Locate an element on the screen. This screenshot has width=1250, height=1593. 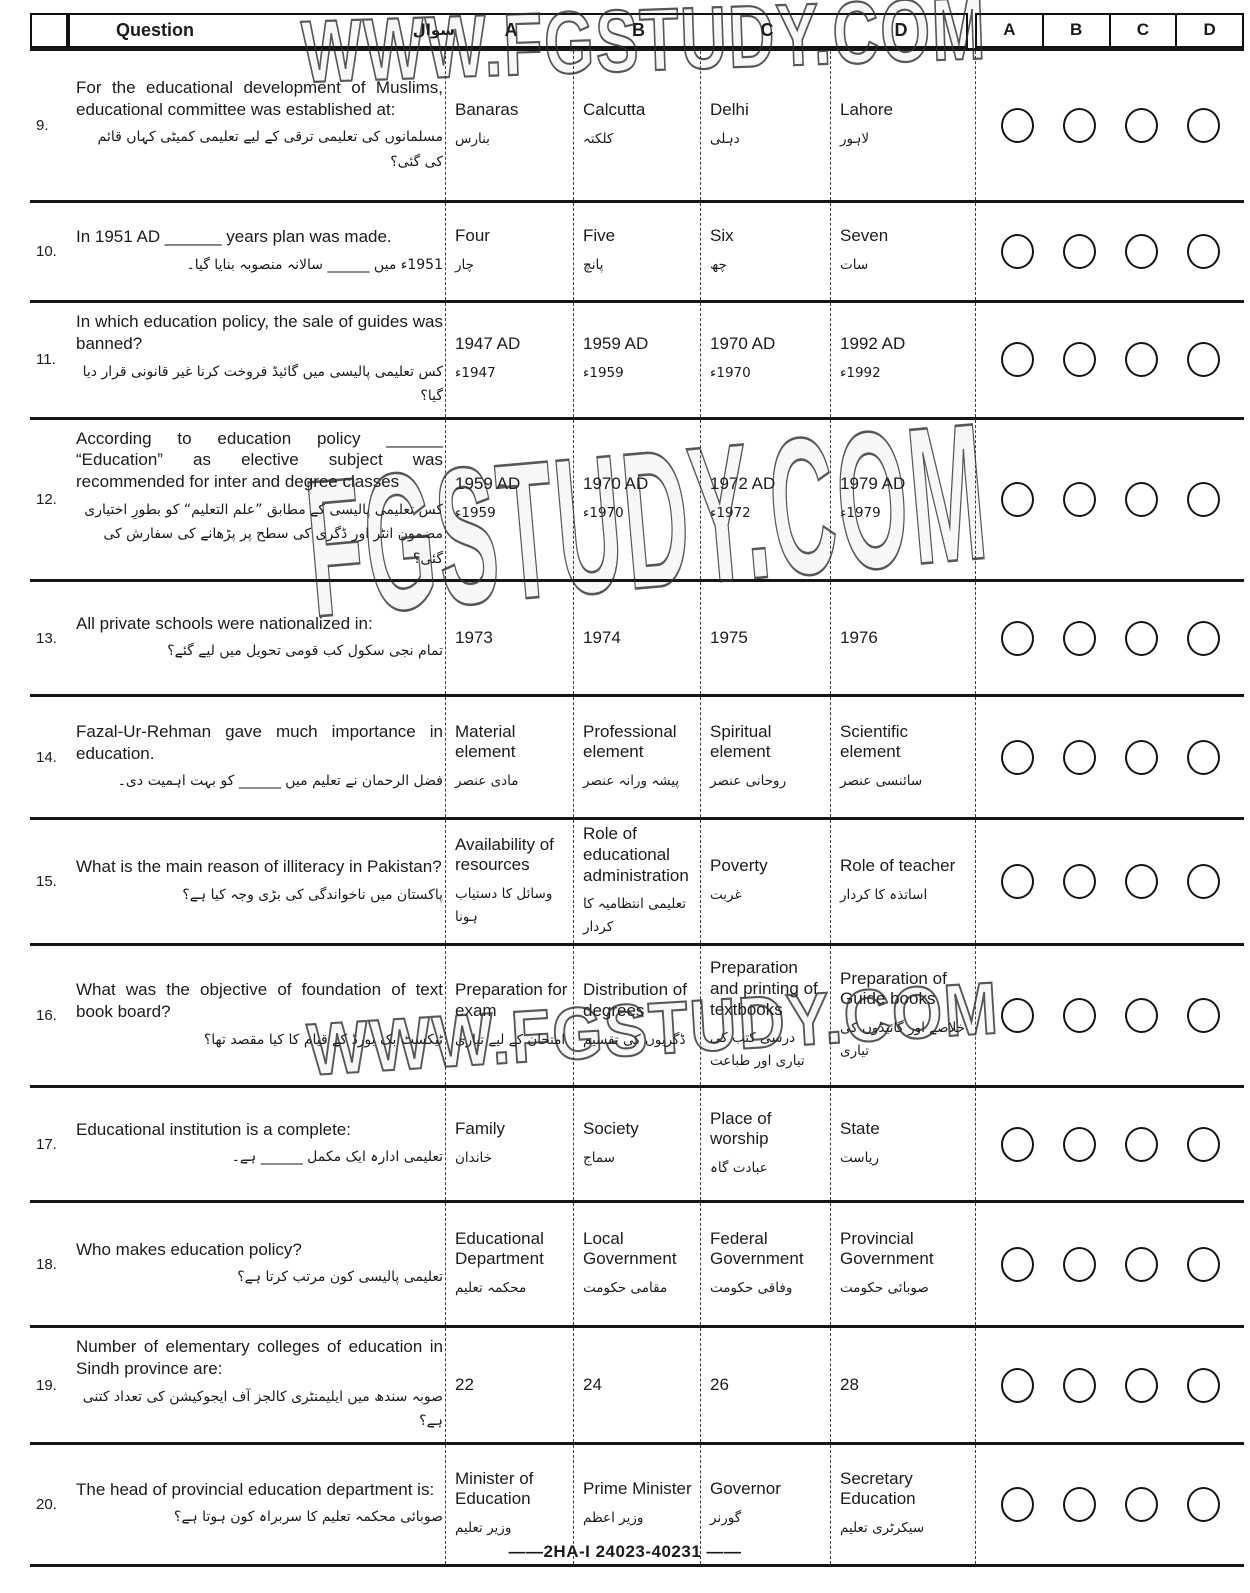
option-c-text: Preparation and printing of textbooks is located at coordinates (764, 988).